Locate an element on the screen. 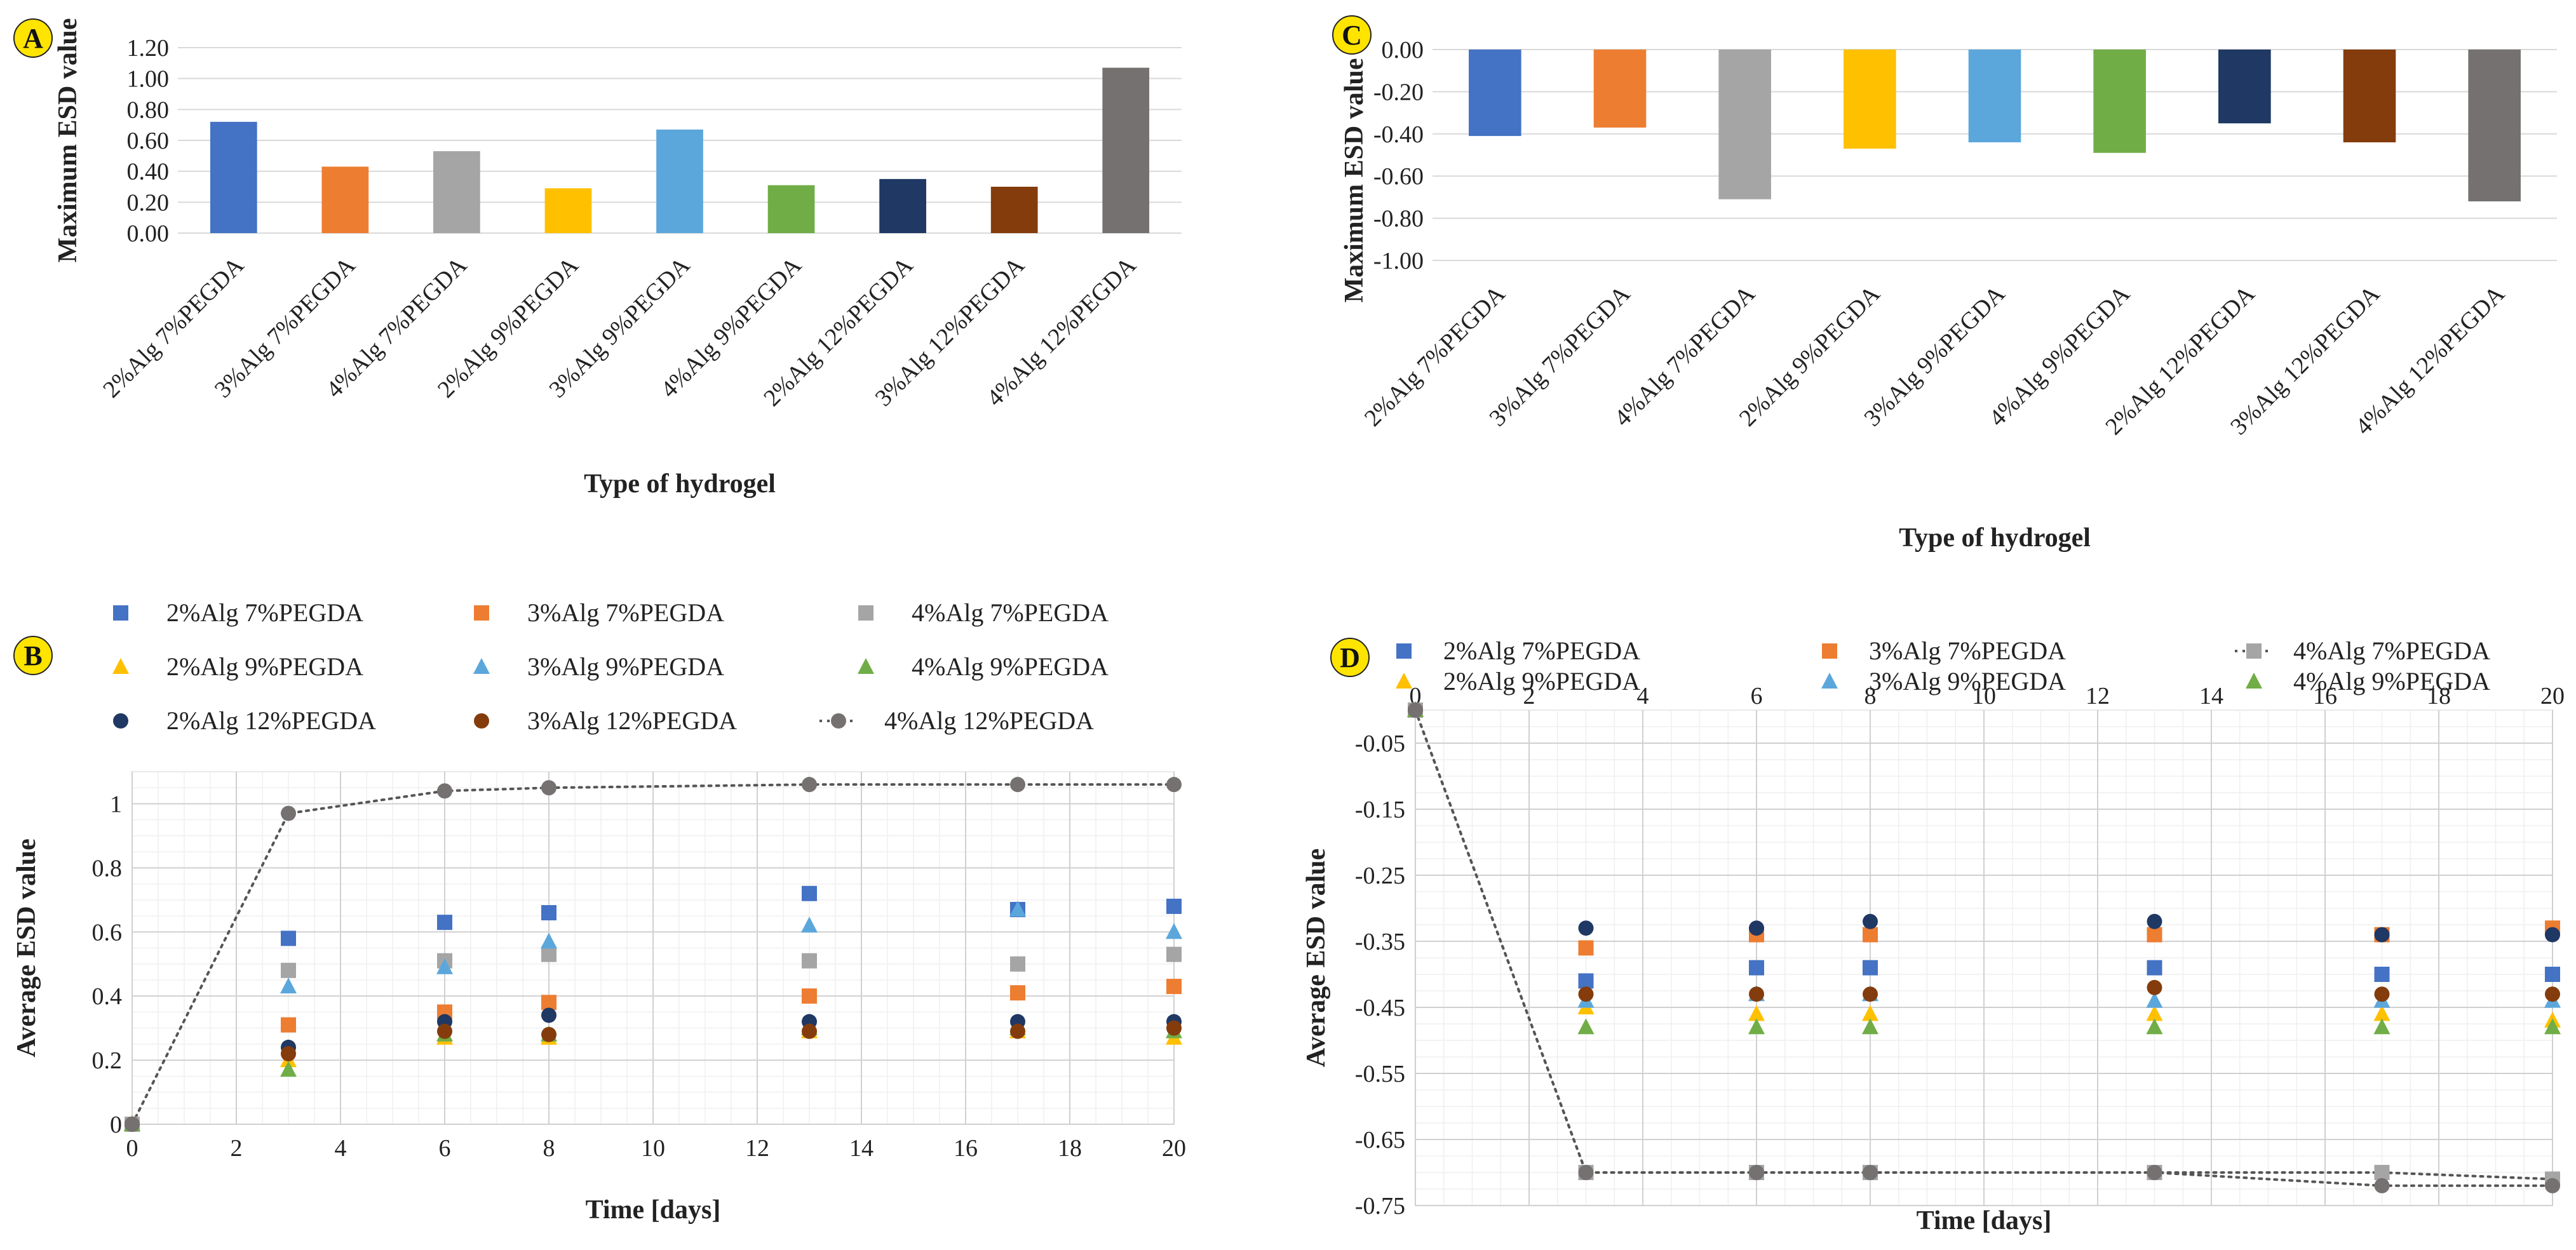 The height and width of the screenshot is (1250, 2576). x-tick-label: 16 is located at coordinates (2325, 696).